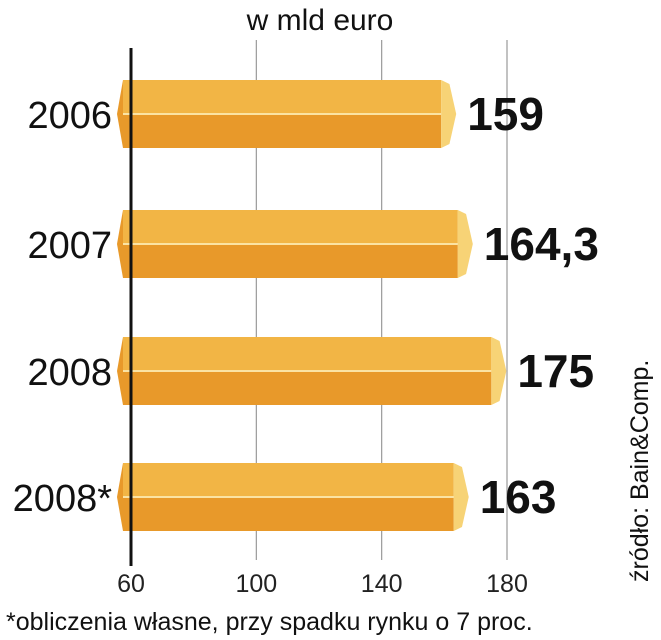 This screenshot has width=661, height=640. I want to click on category-label: 2008, so click(69, 373).